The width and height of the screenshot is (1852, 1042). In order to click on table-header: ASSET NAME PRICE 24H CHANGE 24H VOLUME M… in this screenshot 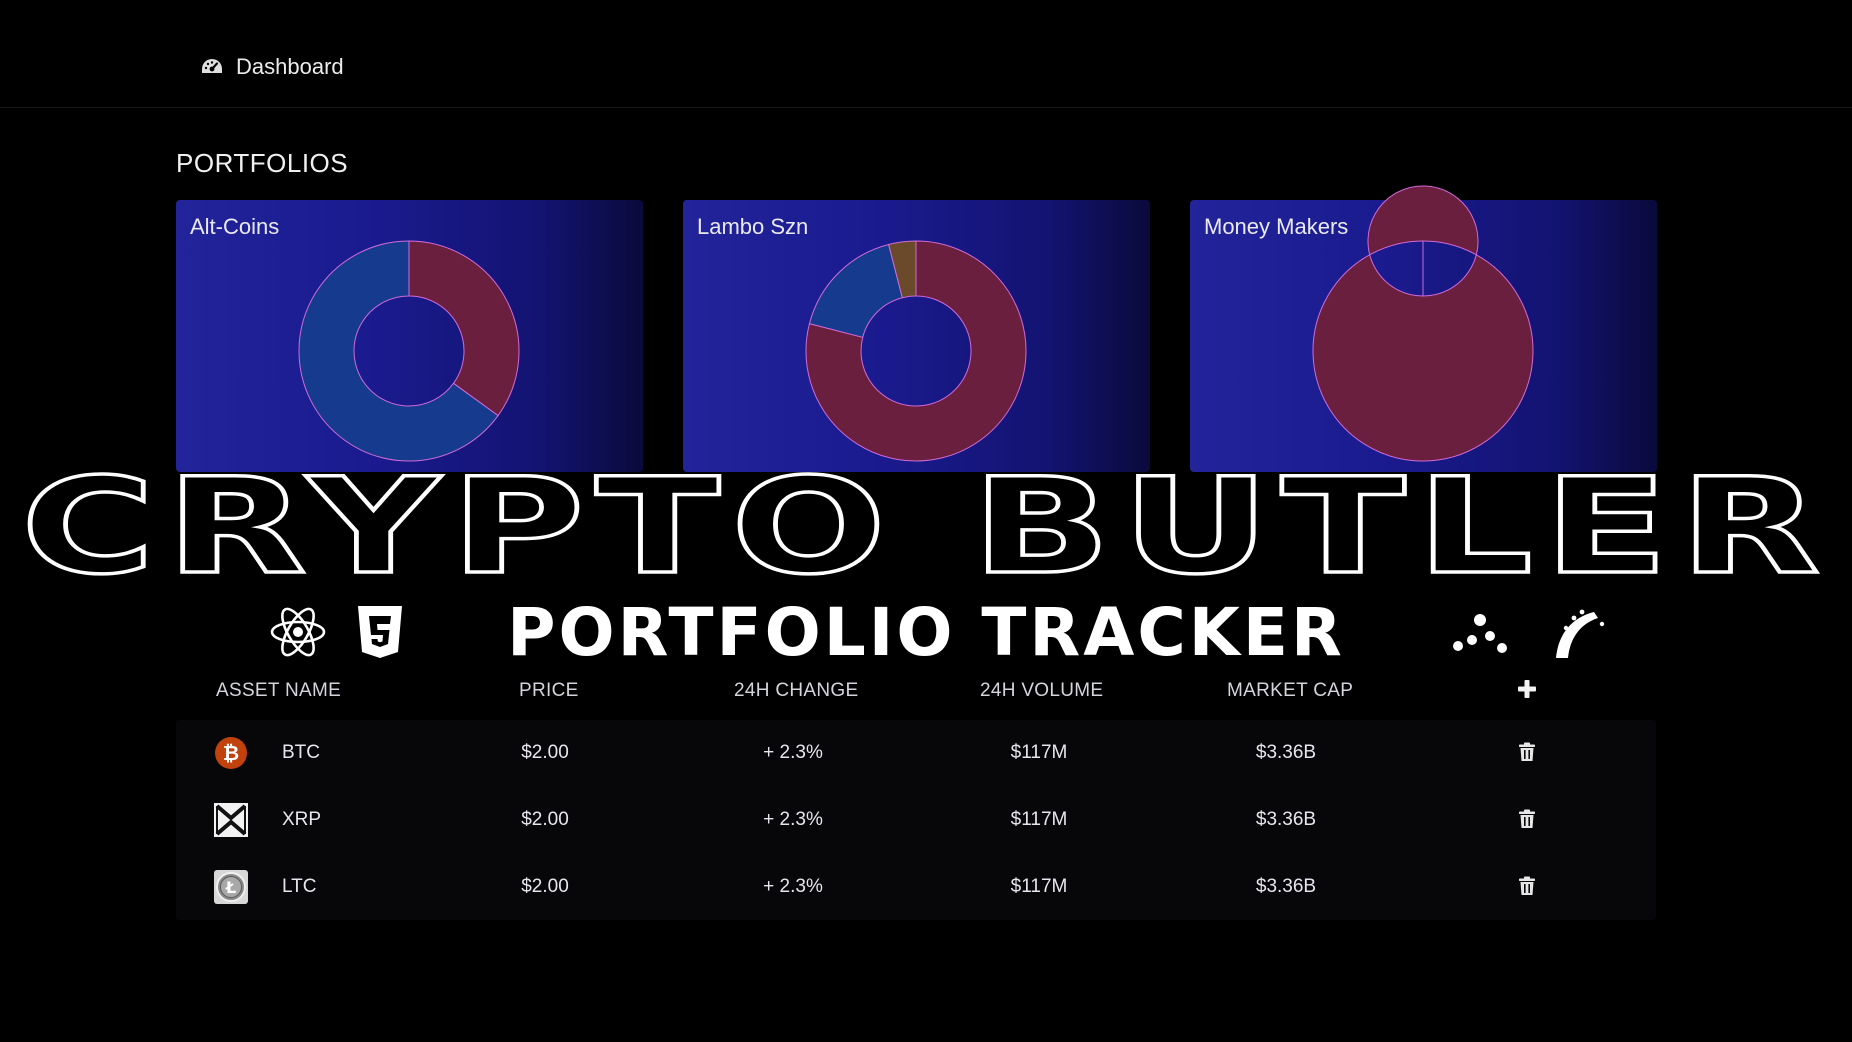, I will do `click(916, 690)`.